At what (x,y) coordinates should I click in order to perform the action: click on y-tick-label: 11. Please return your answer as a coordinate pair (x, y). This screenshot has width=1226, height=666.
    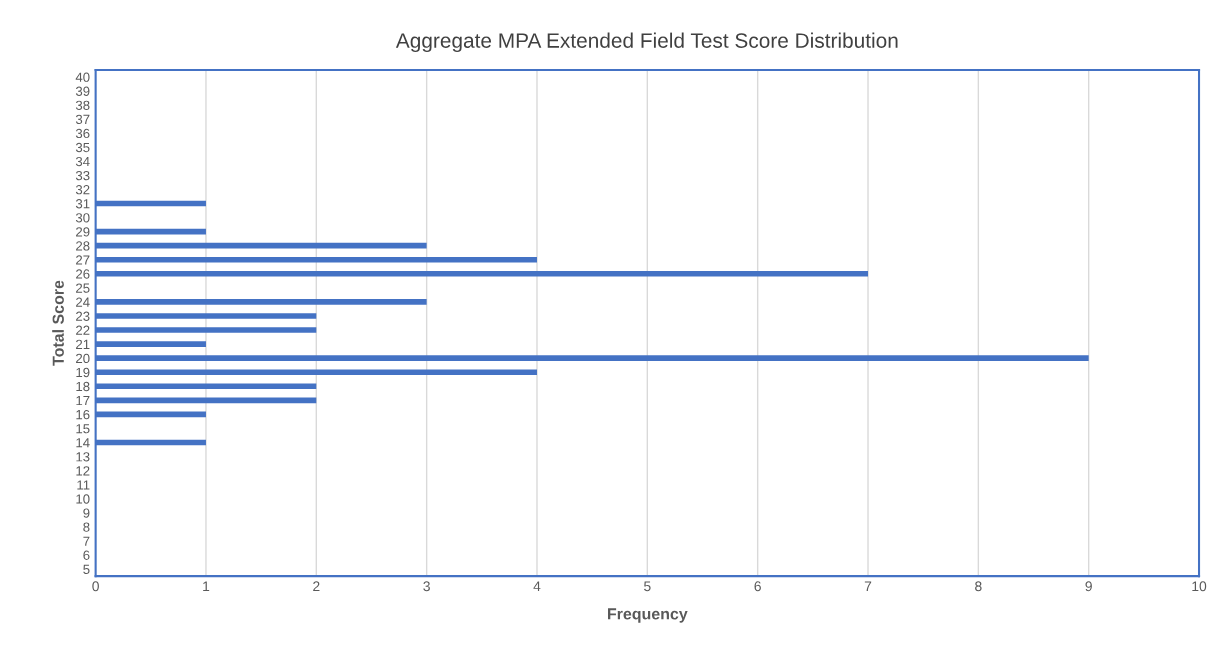
    Looking at the image, I should click on (83, 485).